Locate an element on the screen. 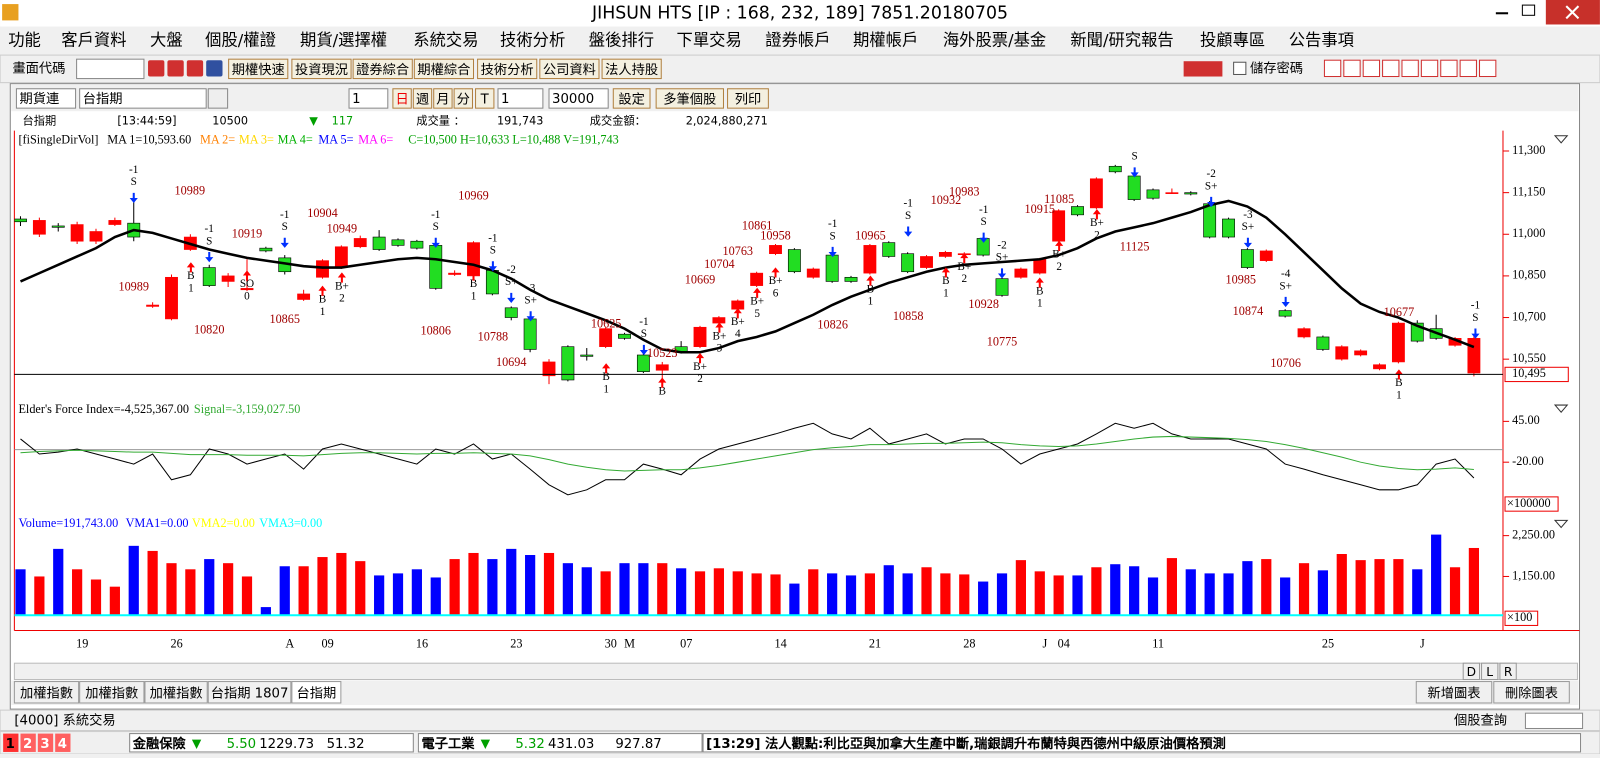 The height and width of the screenshot is (758, 1600). period-button: T is located at coordinates (485, 99).